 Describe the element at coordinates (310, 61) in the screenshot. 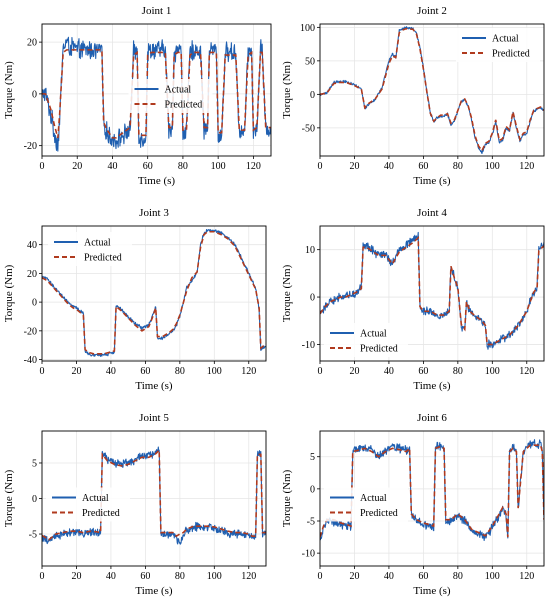

I see `y-tick-label: 50` at that location.